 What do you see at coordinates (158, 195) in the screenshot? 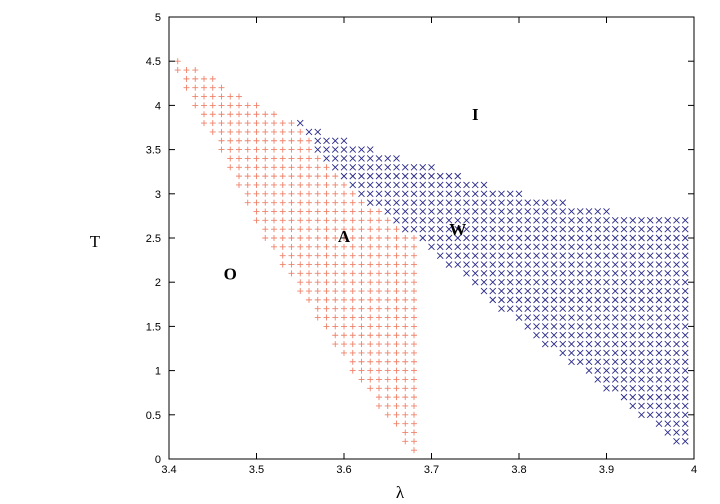
I see `y-tick-label: 3` at bounding box center [158, 195].